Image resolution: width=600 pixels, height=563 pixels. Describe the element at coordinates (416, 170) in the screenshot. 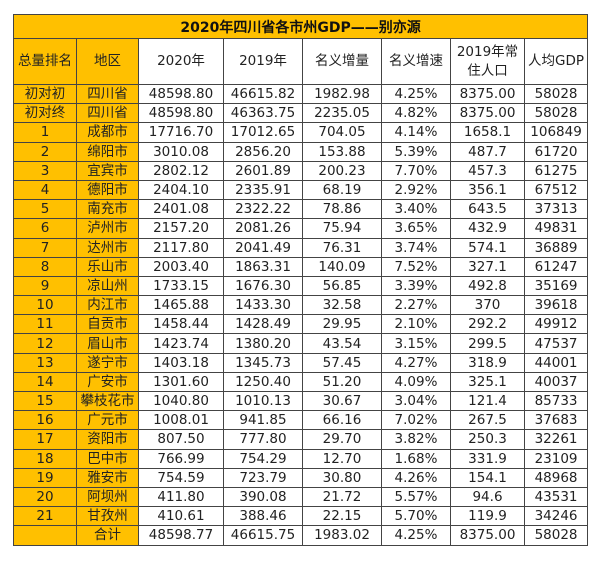

I see `cell-nominal-growth: 7.70%` at that location.